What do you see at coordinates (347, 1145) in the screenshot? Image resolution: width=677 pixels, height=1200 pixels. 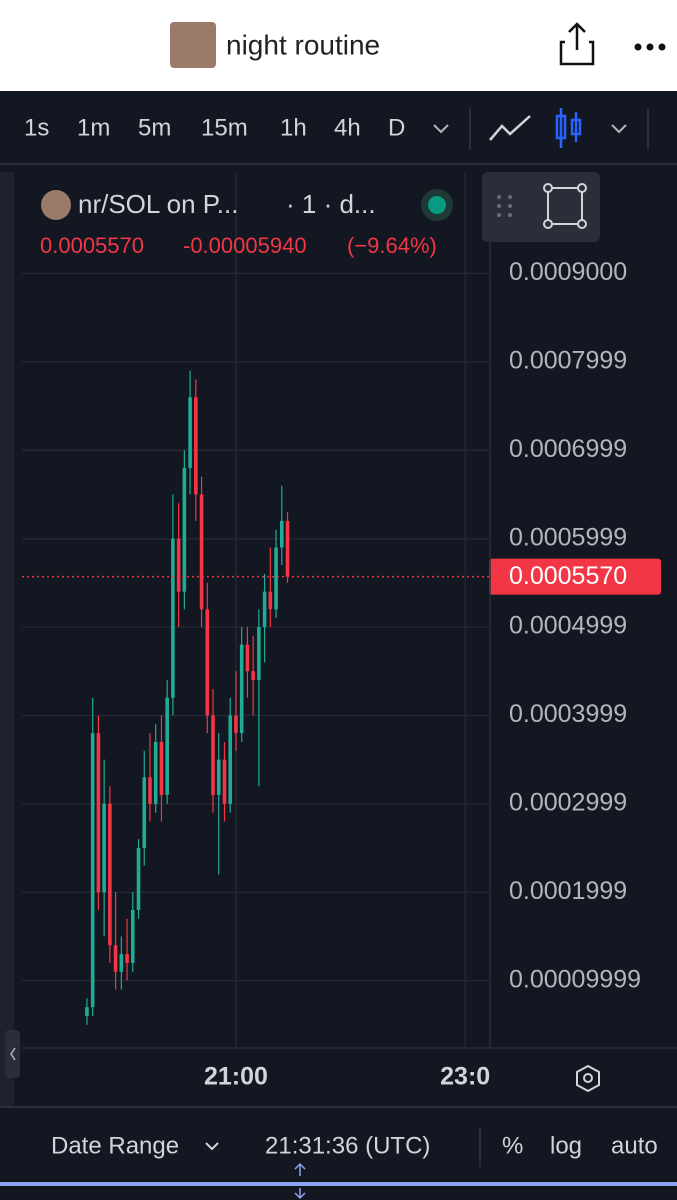 I see `clock: 21:31:36 (UTC)` at bounding box center [347, 1145].